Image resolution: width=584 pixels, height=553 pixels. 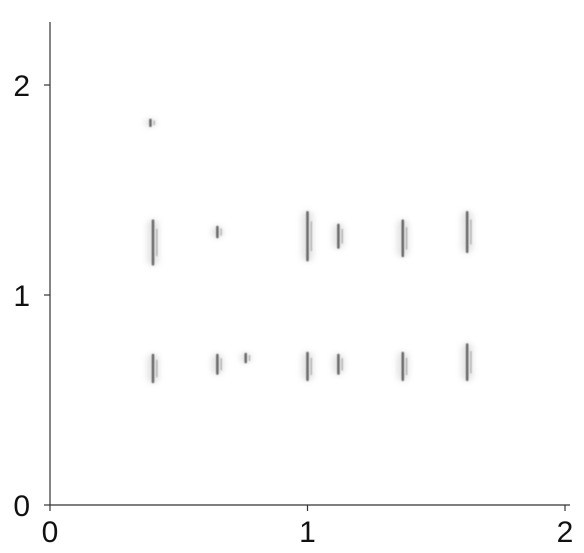 I want to click on y-tick-label: 2, so click(x=21, y=86).